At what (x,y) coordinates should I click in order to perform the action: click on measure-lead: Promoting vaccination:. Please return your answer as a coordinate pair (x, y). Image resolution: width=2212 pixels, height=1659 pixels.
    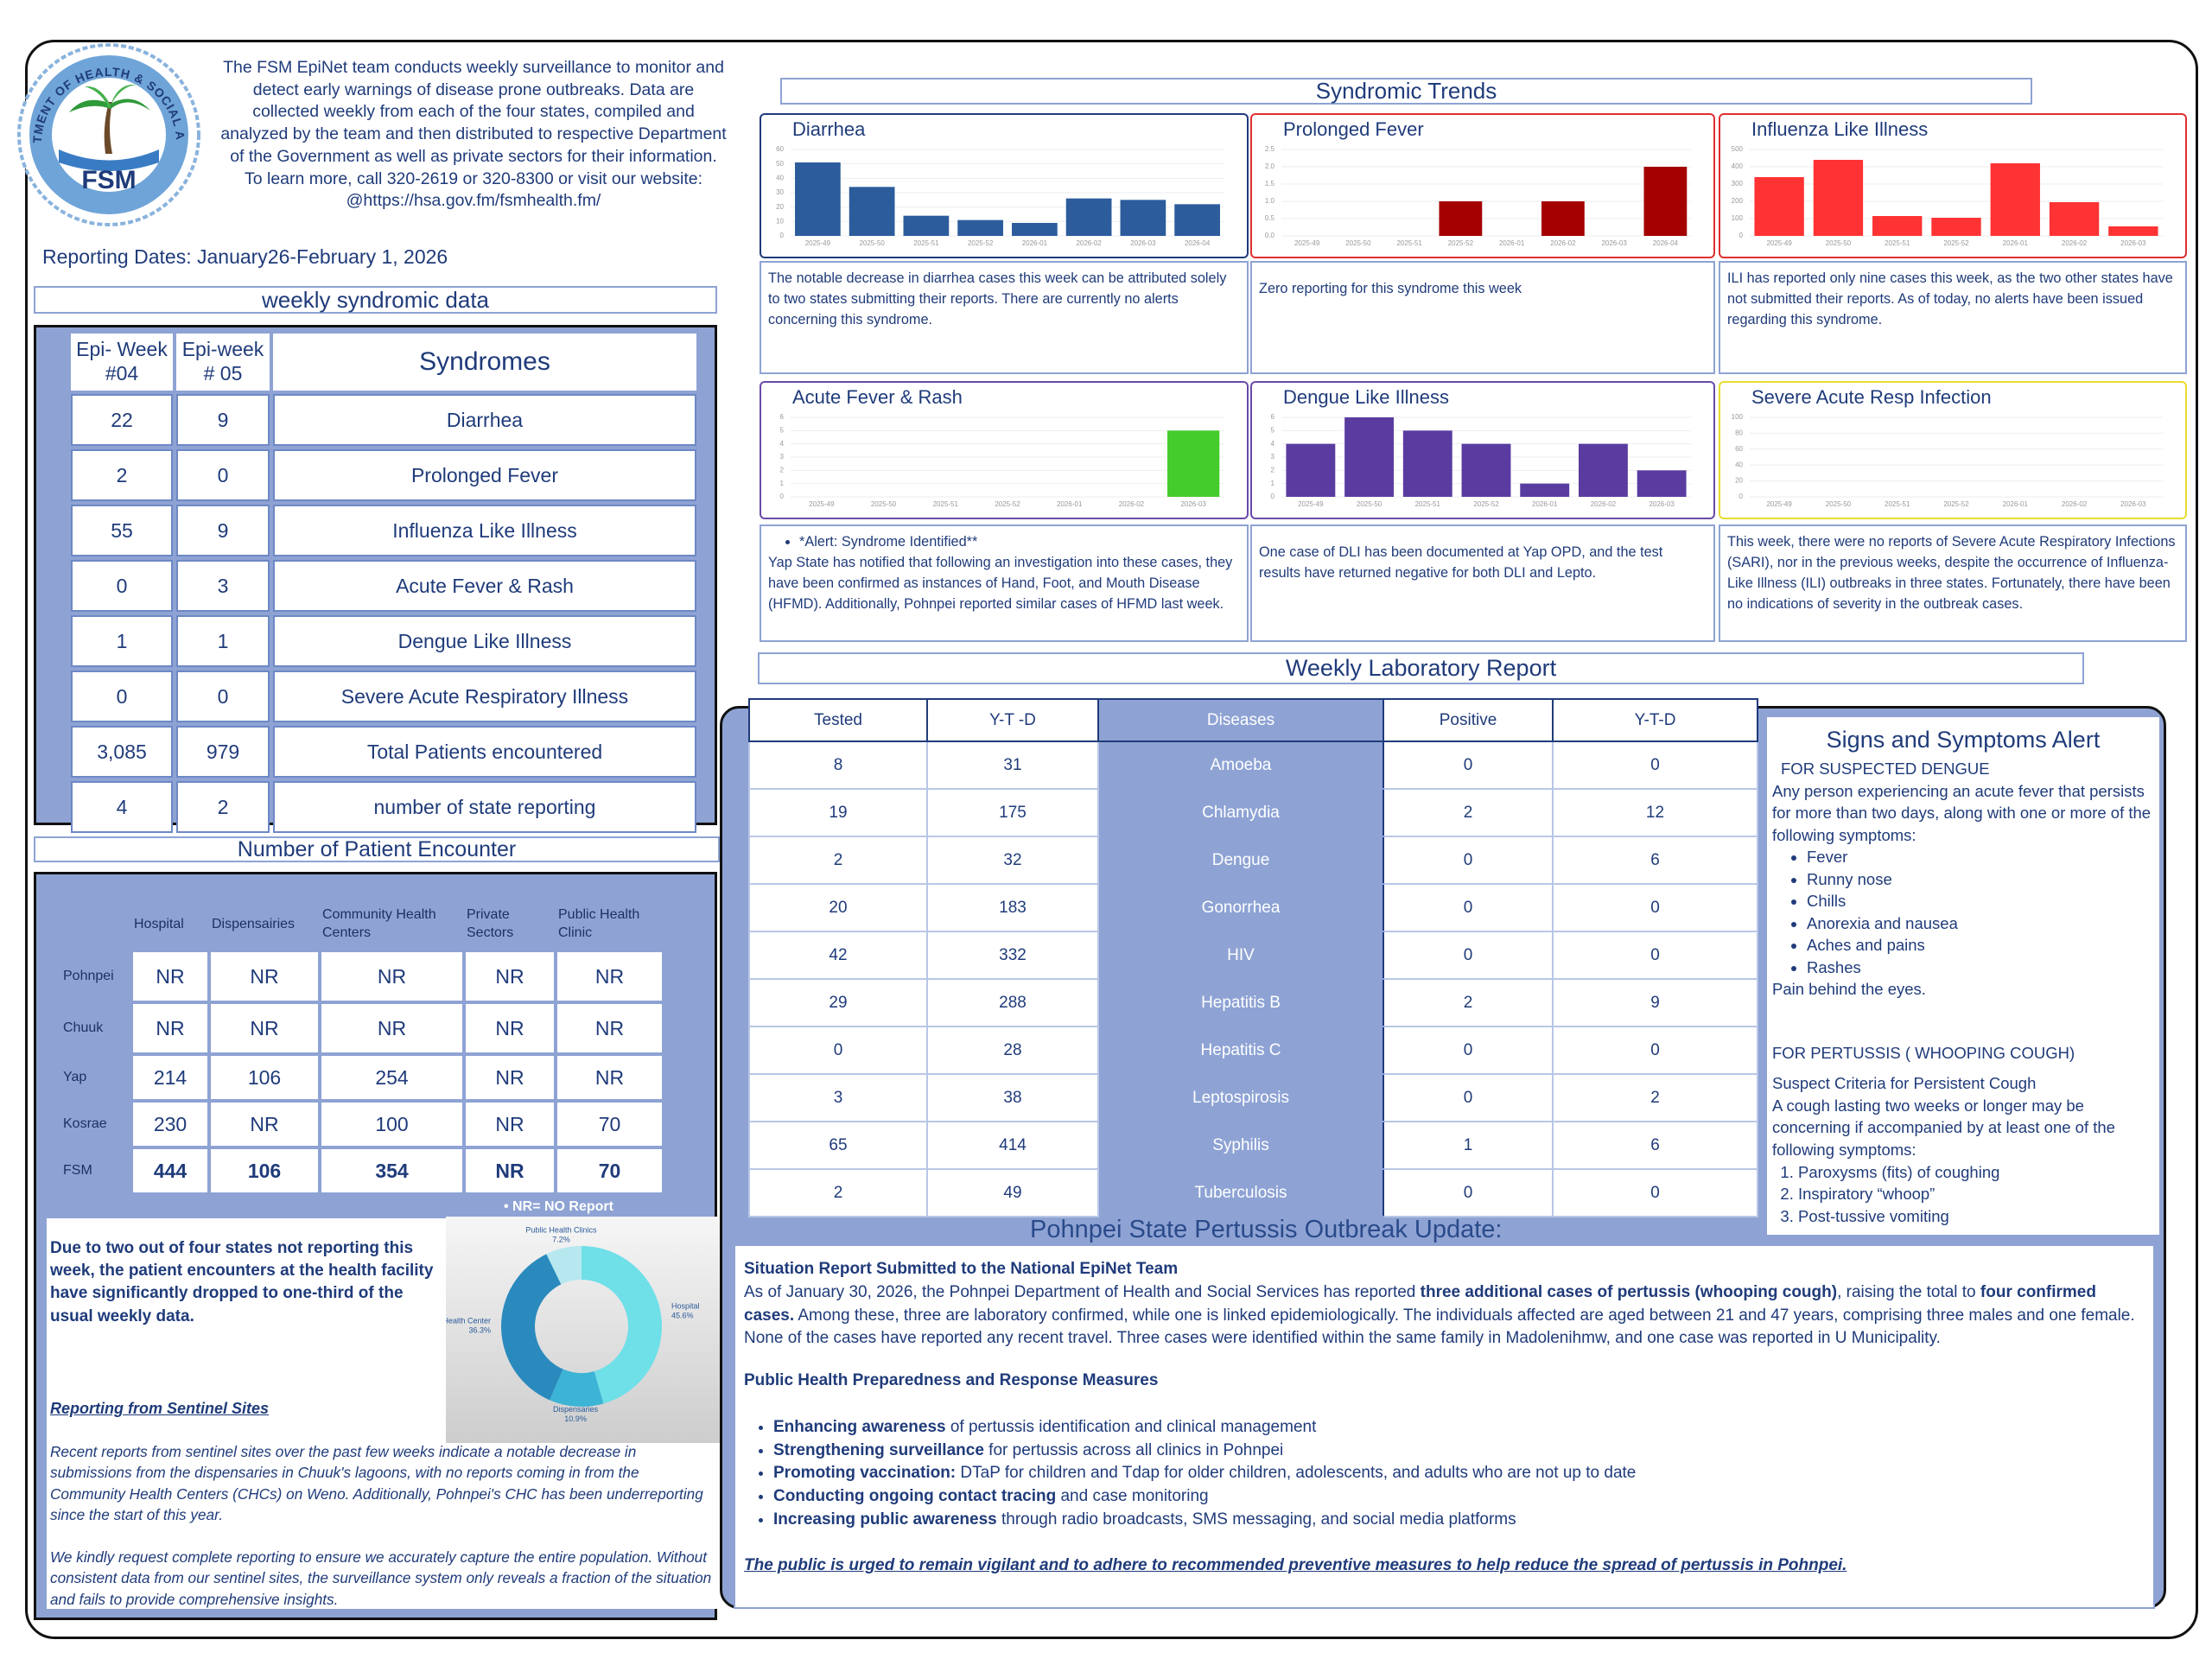
    Looking at the image, I should click on (865, 1473).